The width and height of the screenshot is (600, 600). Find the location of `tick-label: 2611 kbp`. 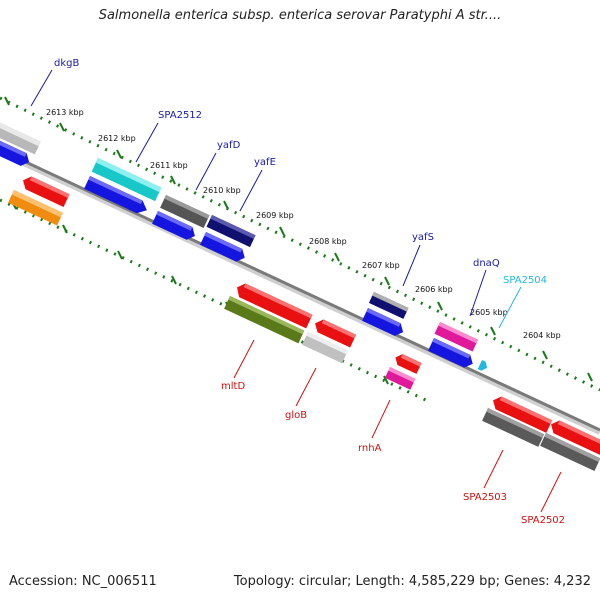

tick-label: 2611 kbp is located at coordinates (169, 165).